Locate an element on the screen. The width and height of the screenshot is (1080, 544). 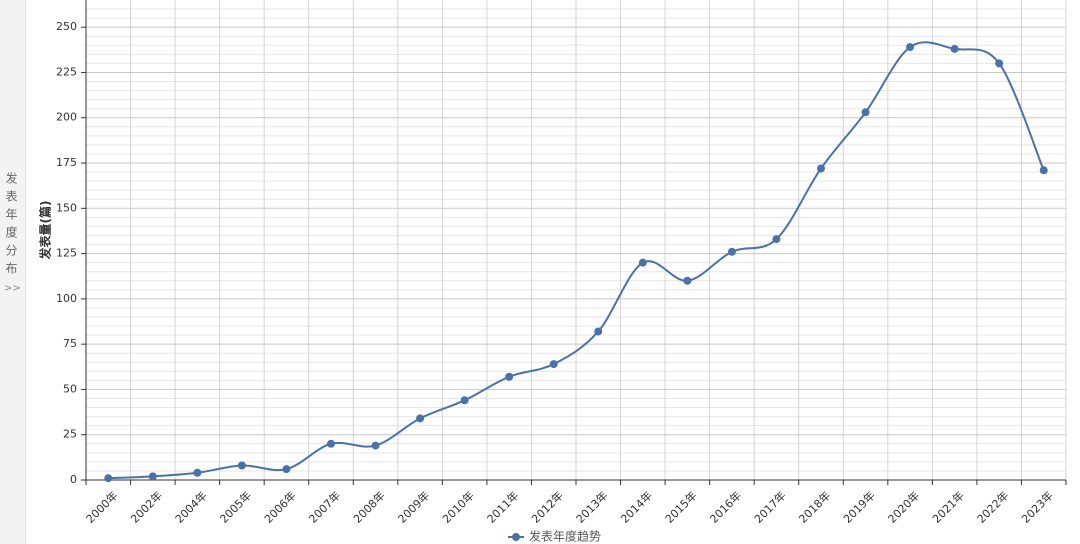
x-tick-label: 2011年 is located at coordinates (502, 506).